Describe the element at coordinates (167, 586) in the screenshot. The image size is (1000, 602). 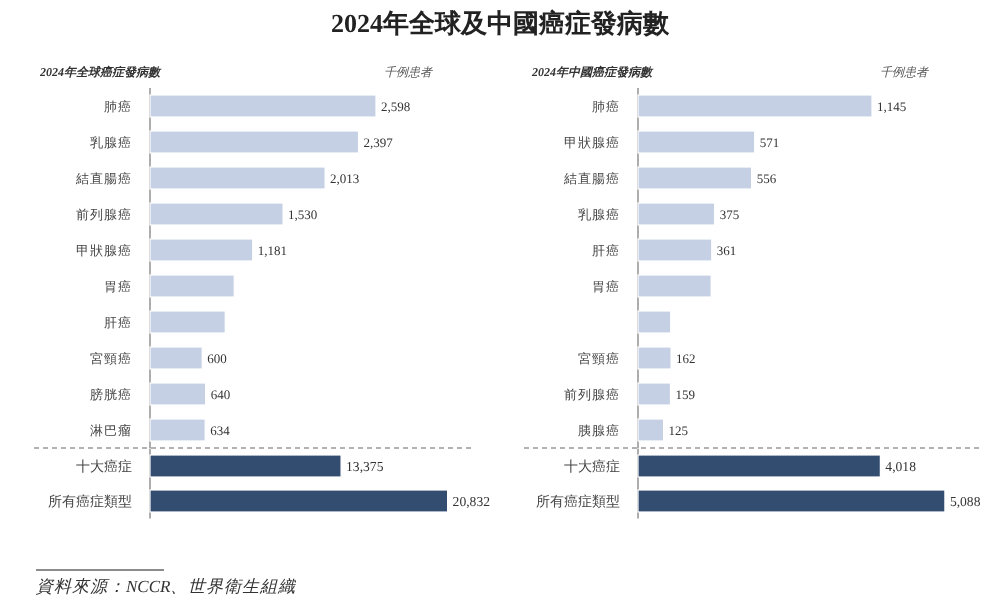
I see `source-note: 資料來源：NCCR、世界衛生組織` at that location.